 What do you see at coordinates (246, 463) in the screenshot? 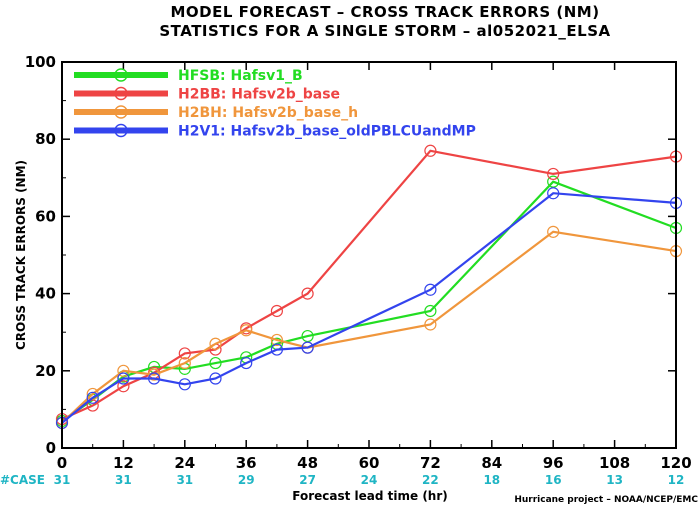
I see `x-tick-label: 36` at bounding box center [246, 463].